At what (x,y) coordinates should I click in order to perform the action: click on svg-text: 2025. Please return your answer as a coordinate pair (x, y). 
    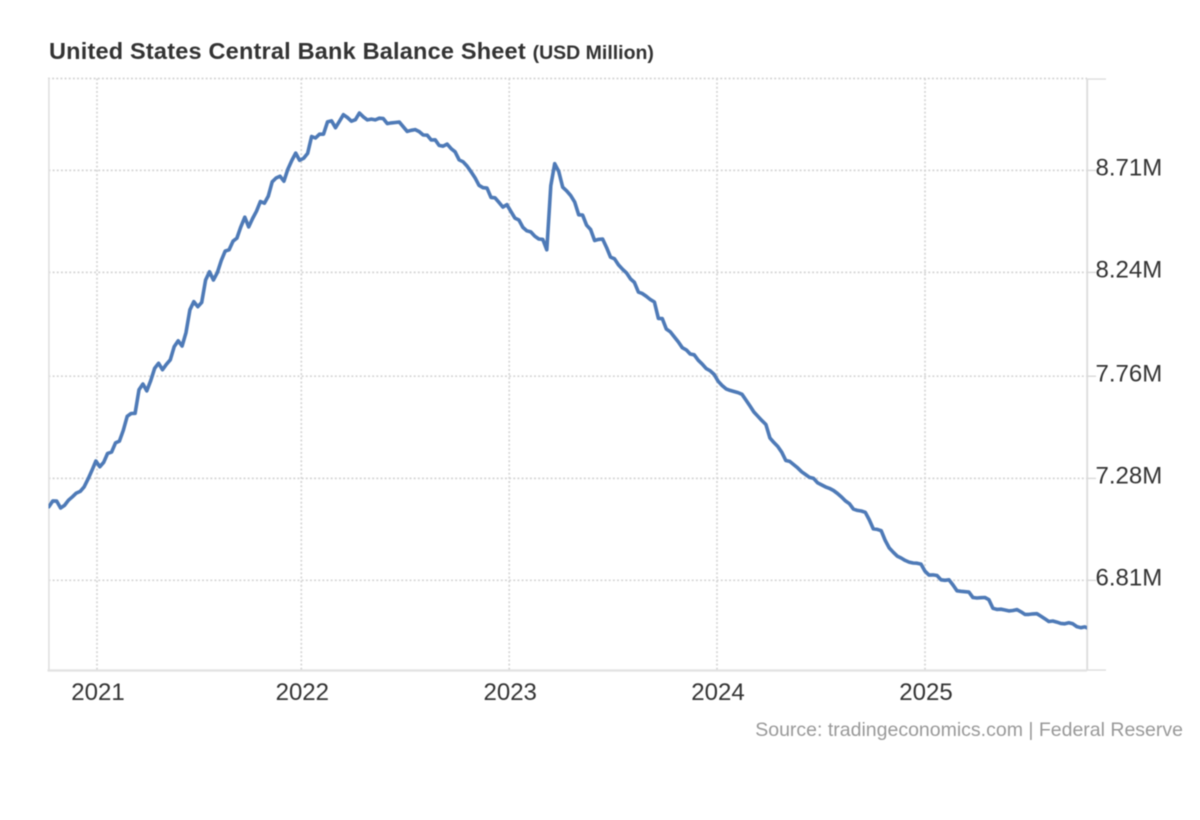
    Looking at the image, I should click on (925, 692).